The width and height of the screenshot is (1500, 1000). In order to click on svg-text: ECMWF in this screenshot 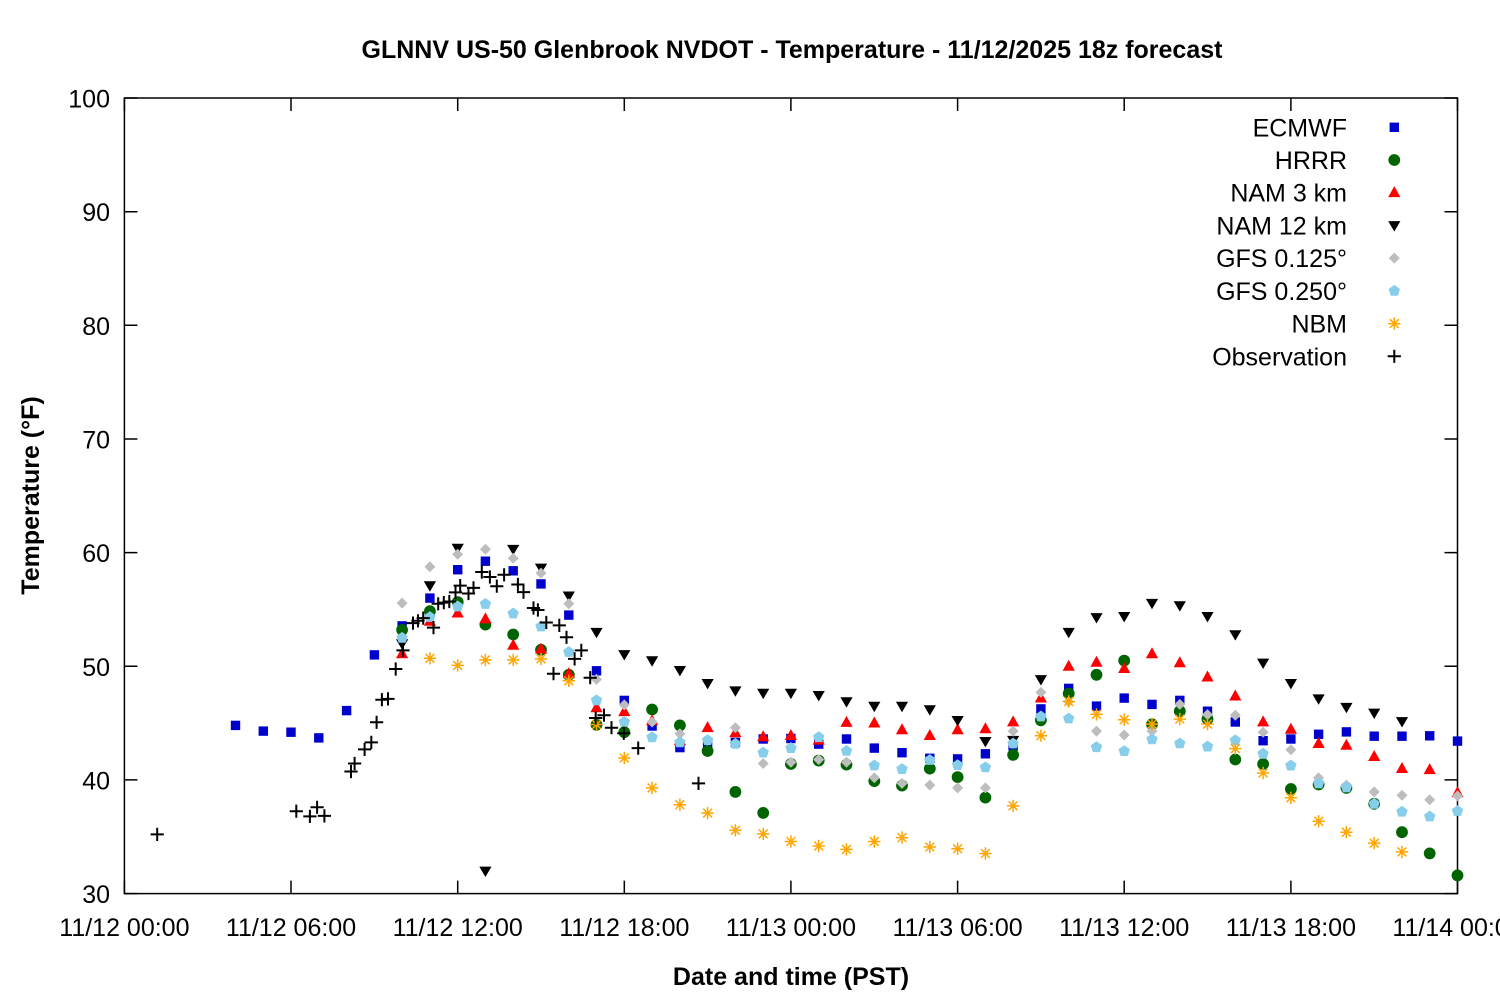, I will do `click(1300, 128)`.